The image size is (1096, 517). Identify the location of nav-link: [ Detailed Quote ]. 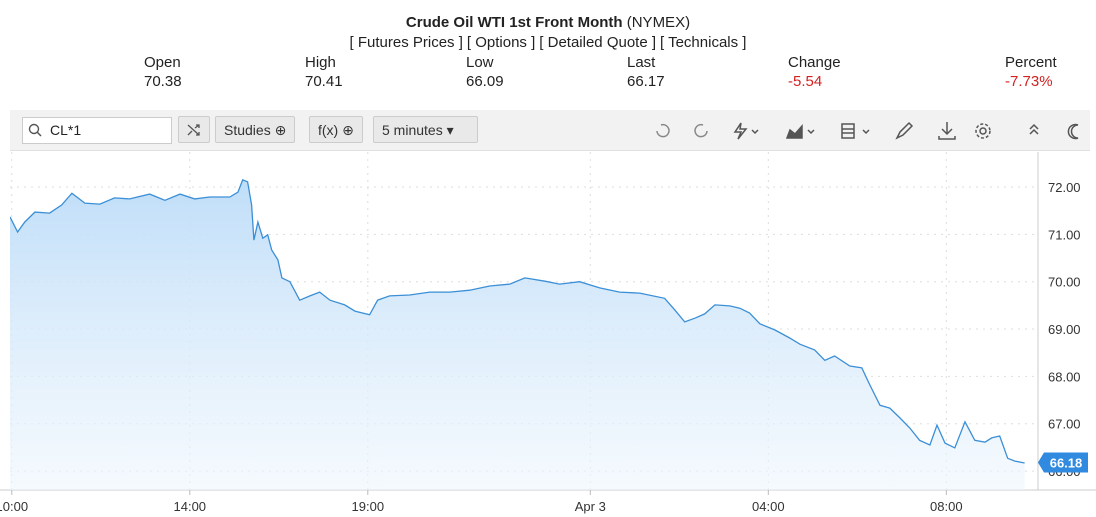
(598, 42).